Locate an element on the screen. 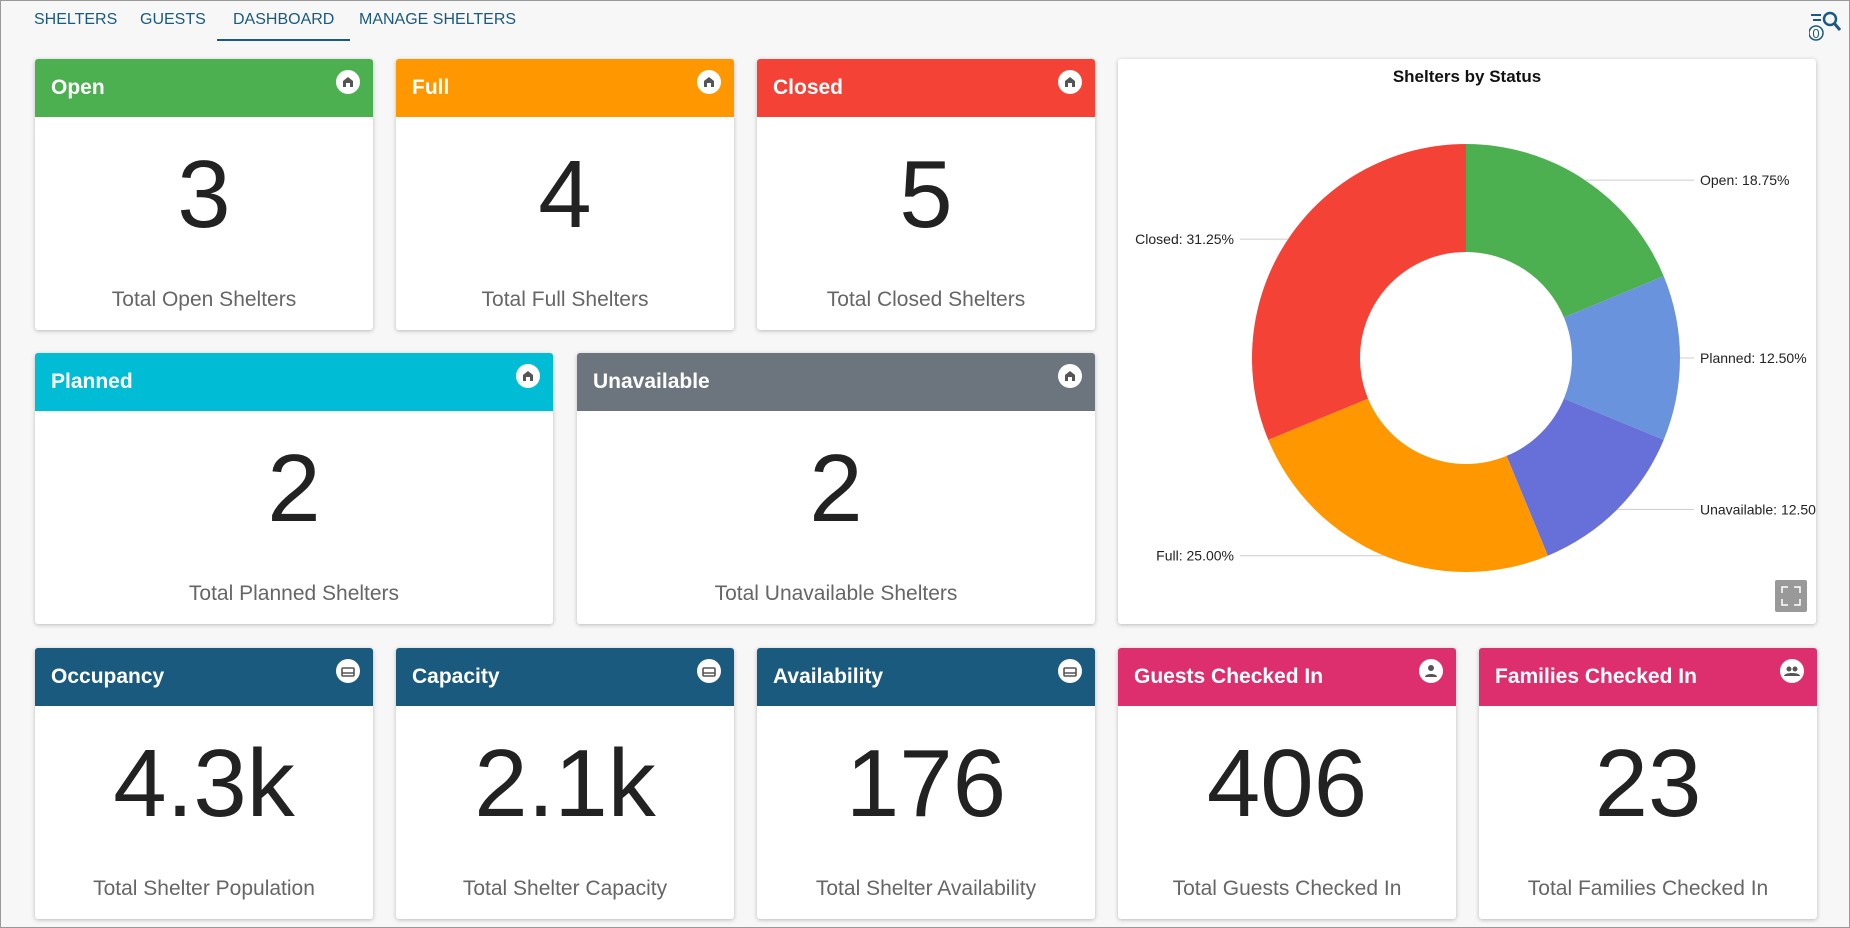 This screenshot has height=928, width=1850. card-header: Open is located at coordinates (204, 88).